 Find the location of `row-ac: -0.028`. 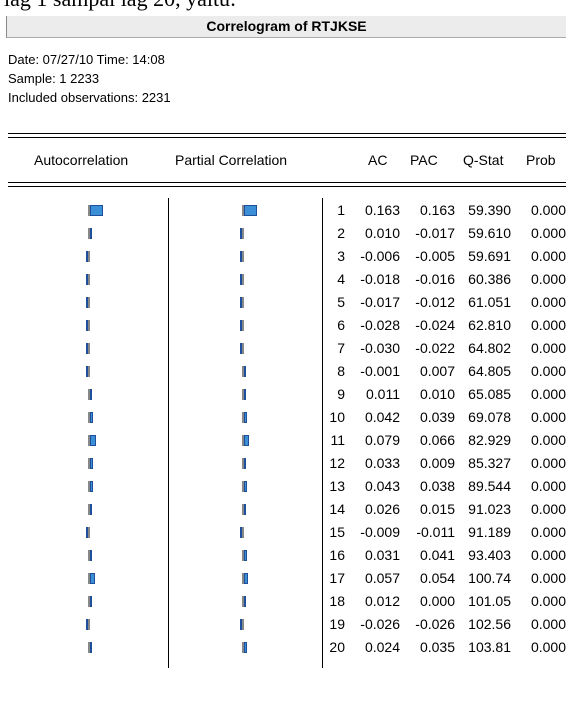

row-ac: -0.028 is located at coordinates (380, 325).